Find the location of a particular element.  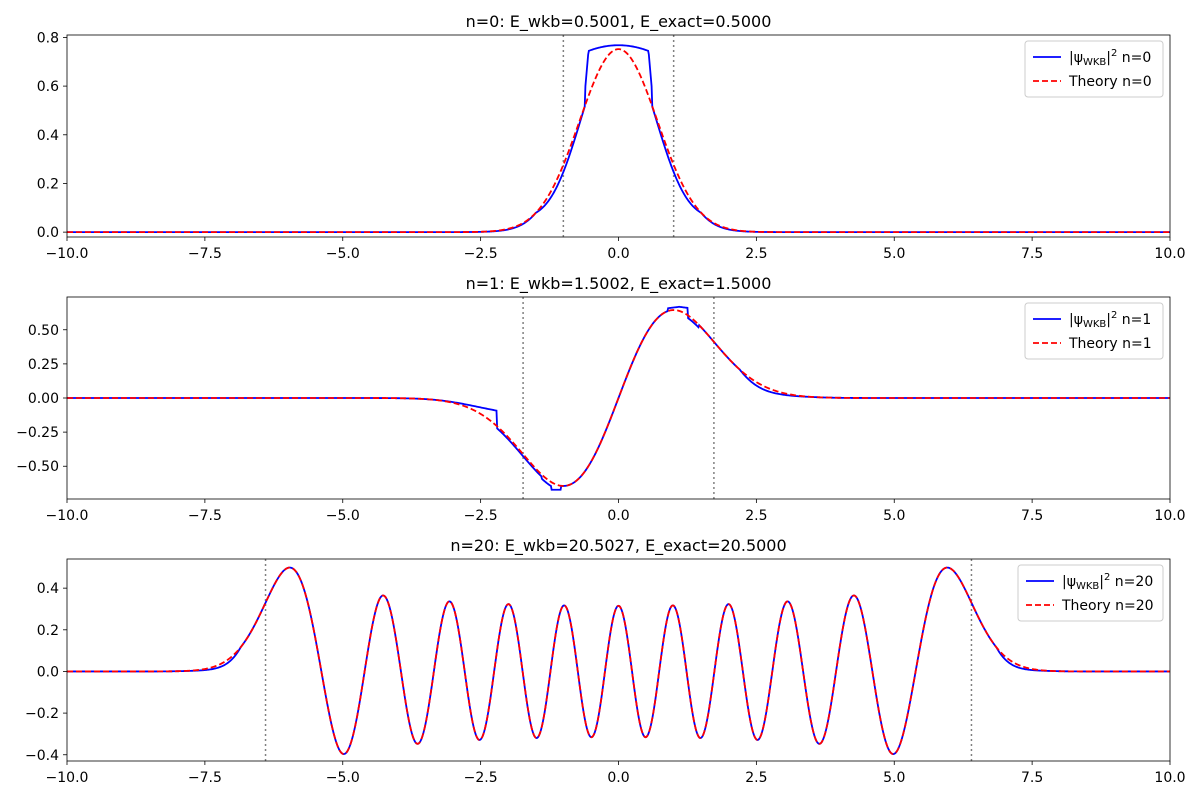

legend: |ψWKB|2 n=20 Theory n=20 is located at coordinates (1090, 593).